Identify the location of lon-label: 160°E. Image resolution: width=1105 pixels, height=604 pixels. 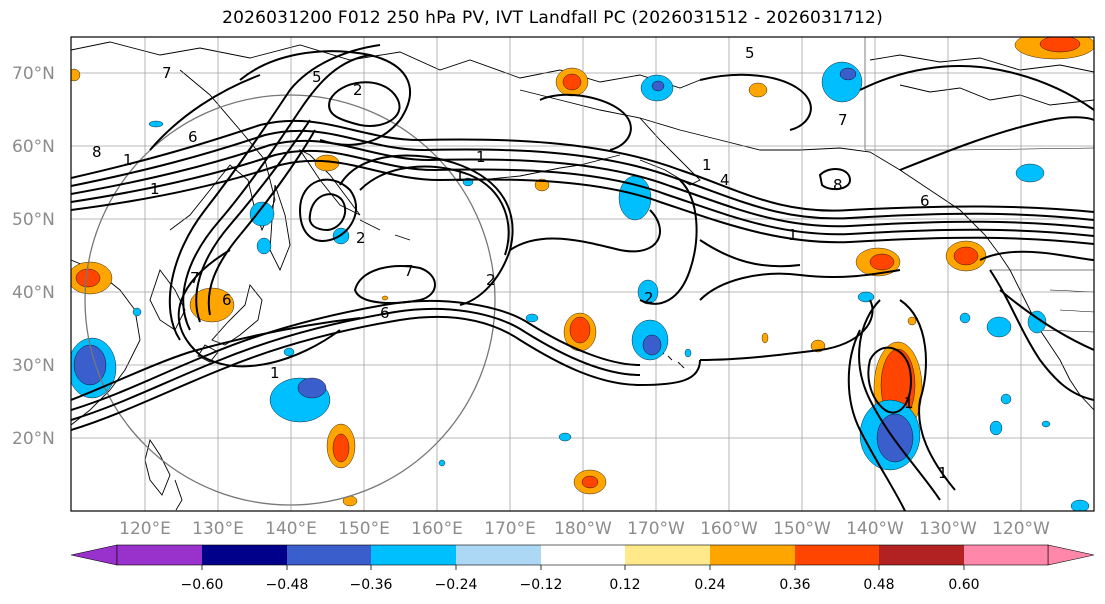
(437, 529).